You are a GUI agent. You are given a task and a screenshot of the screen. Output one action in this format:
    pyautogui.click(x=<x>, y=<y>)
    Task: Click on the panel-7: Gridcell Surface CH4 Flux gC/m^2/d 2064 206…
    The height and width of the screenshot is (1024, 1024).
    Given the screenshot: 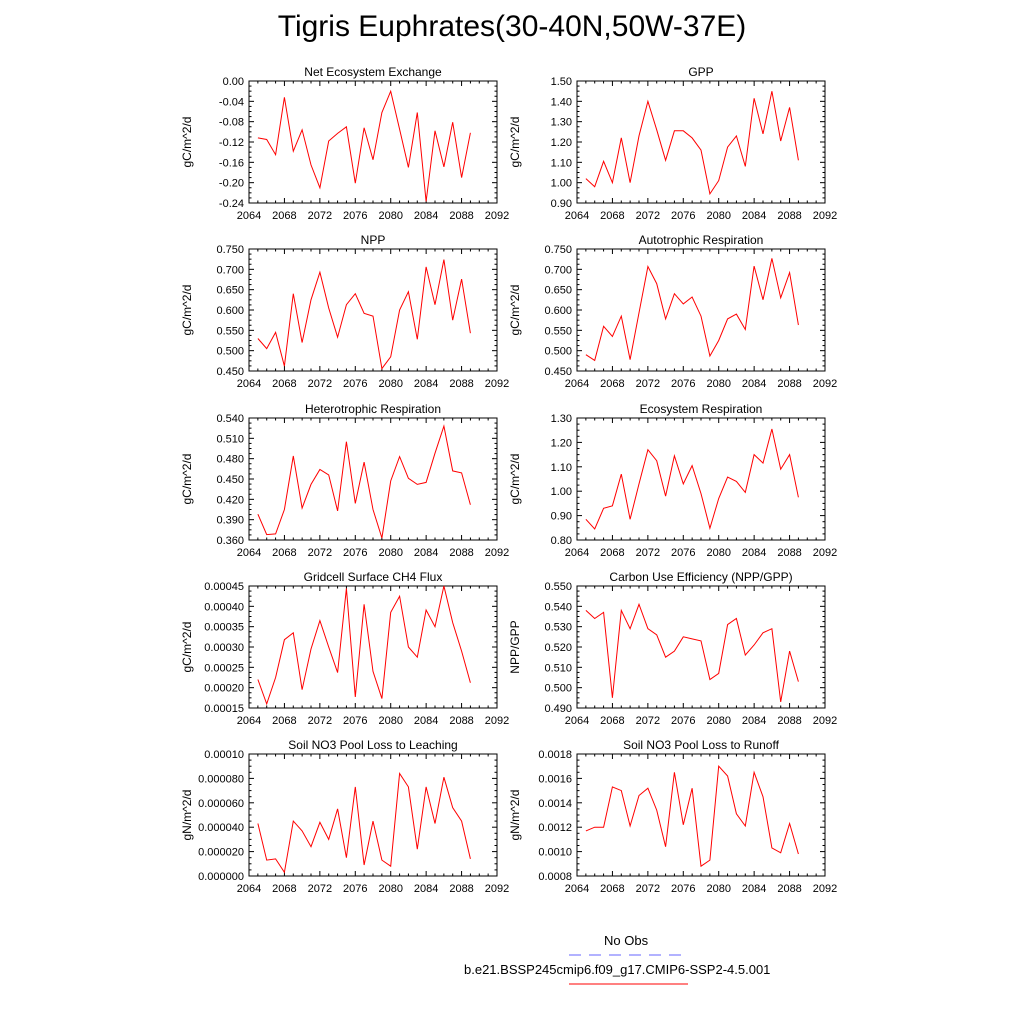 What is the action you would take?
    pyautogui.click(x=344, y=648)
    